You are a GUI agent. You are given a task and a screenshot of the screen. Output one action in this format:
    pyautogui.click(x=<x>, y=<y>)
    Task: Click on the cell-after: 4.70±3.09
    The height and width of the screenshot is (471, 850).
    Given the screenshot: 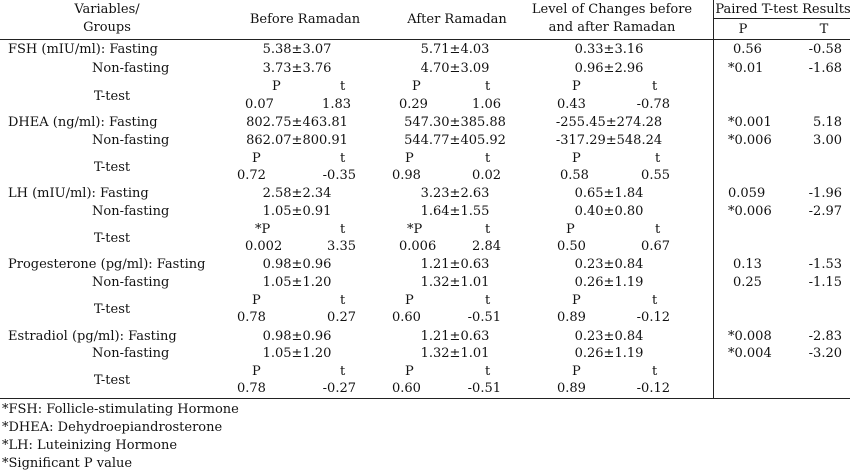 What is the action you would take?
    pyautogui.click(x=455, y=68)
    